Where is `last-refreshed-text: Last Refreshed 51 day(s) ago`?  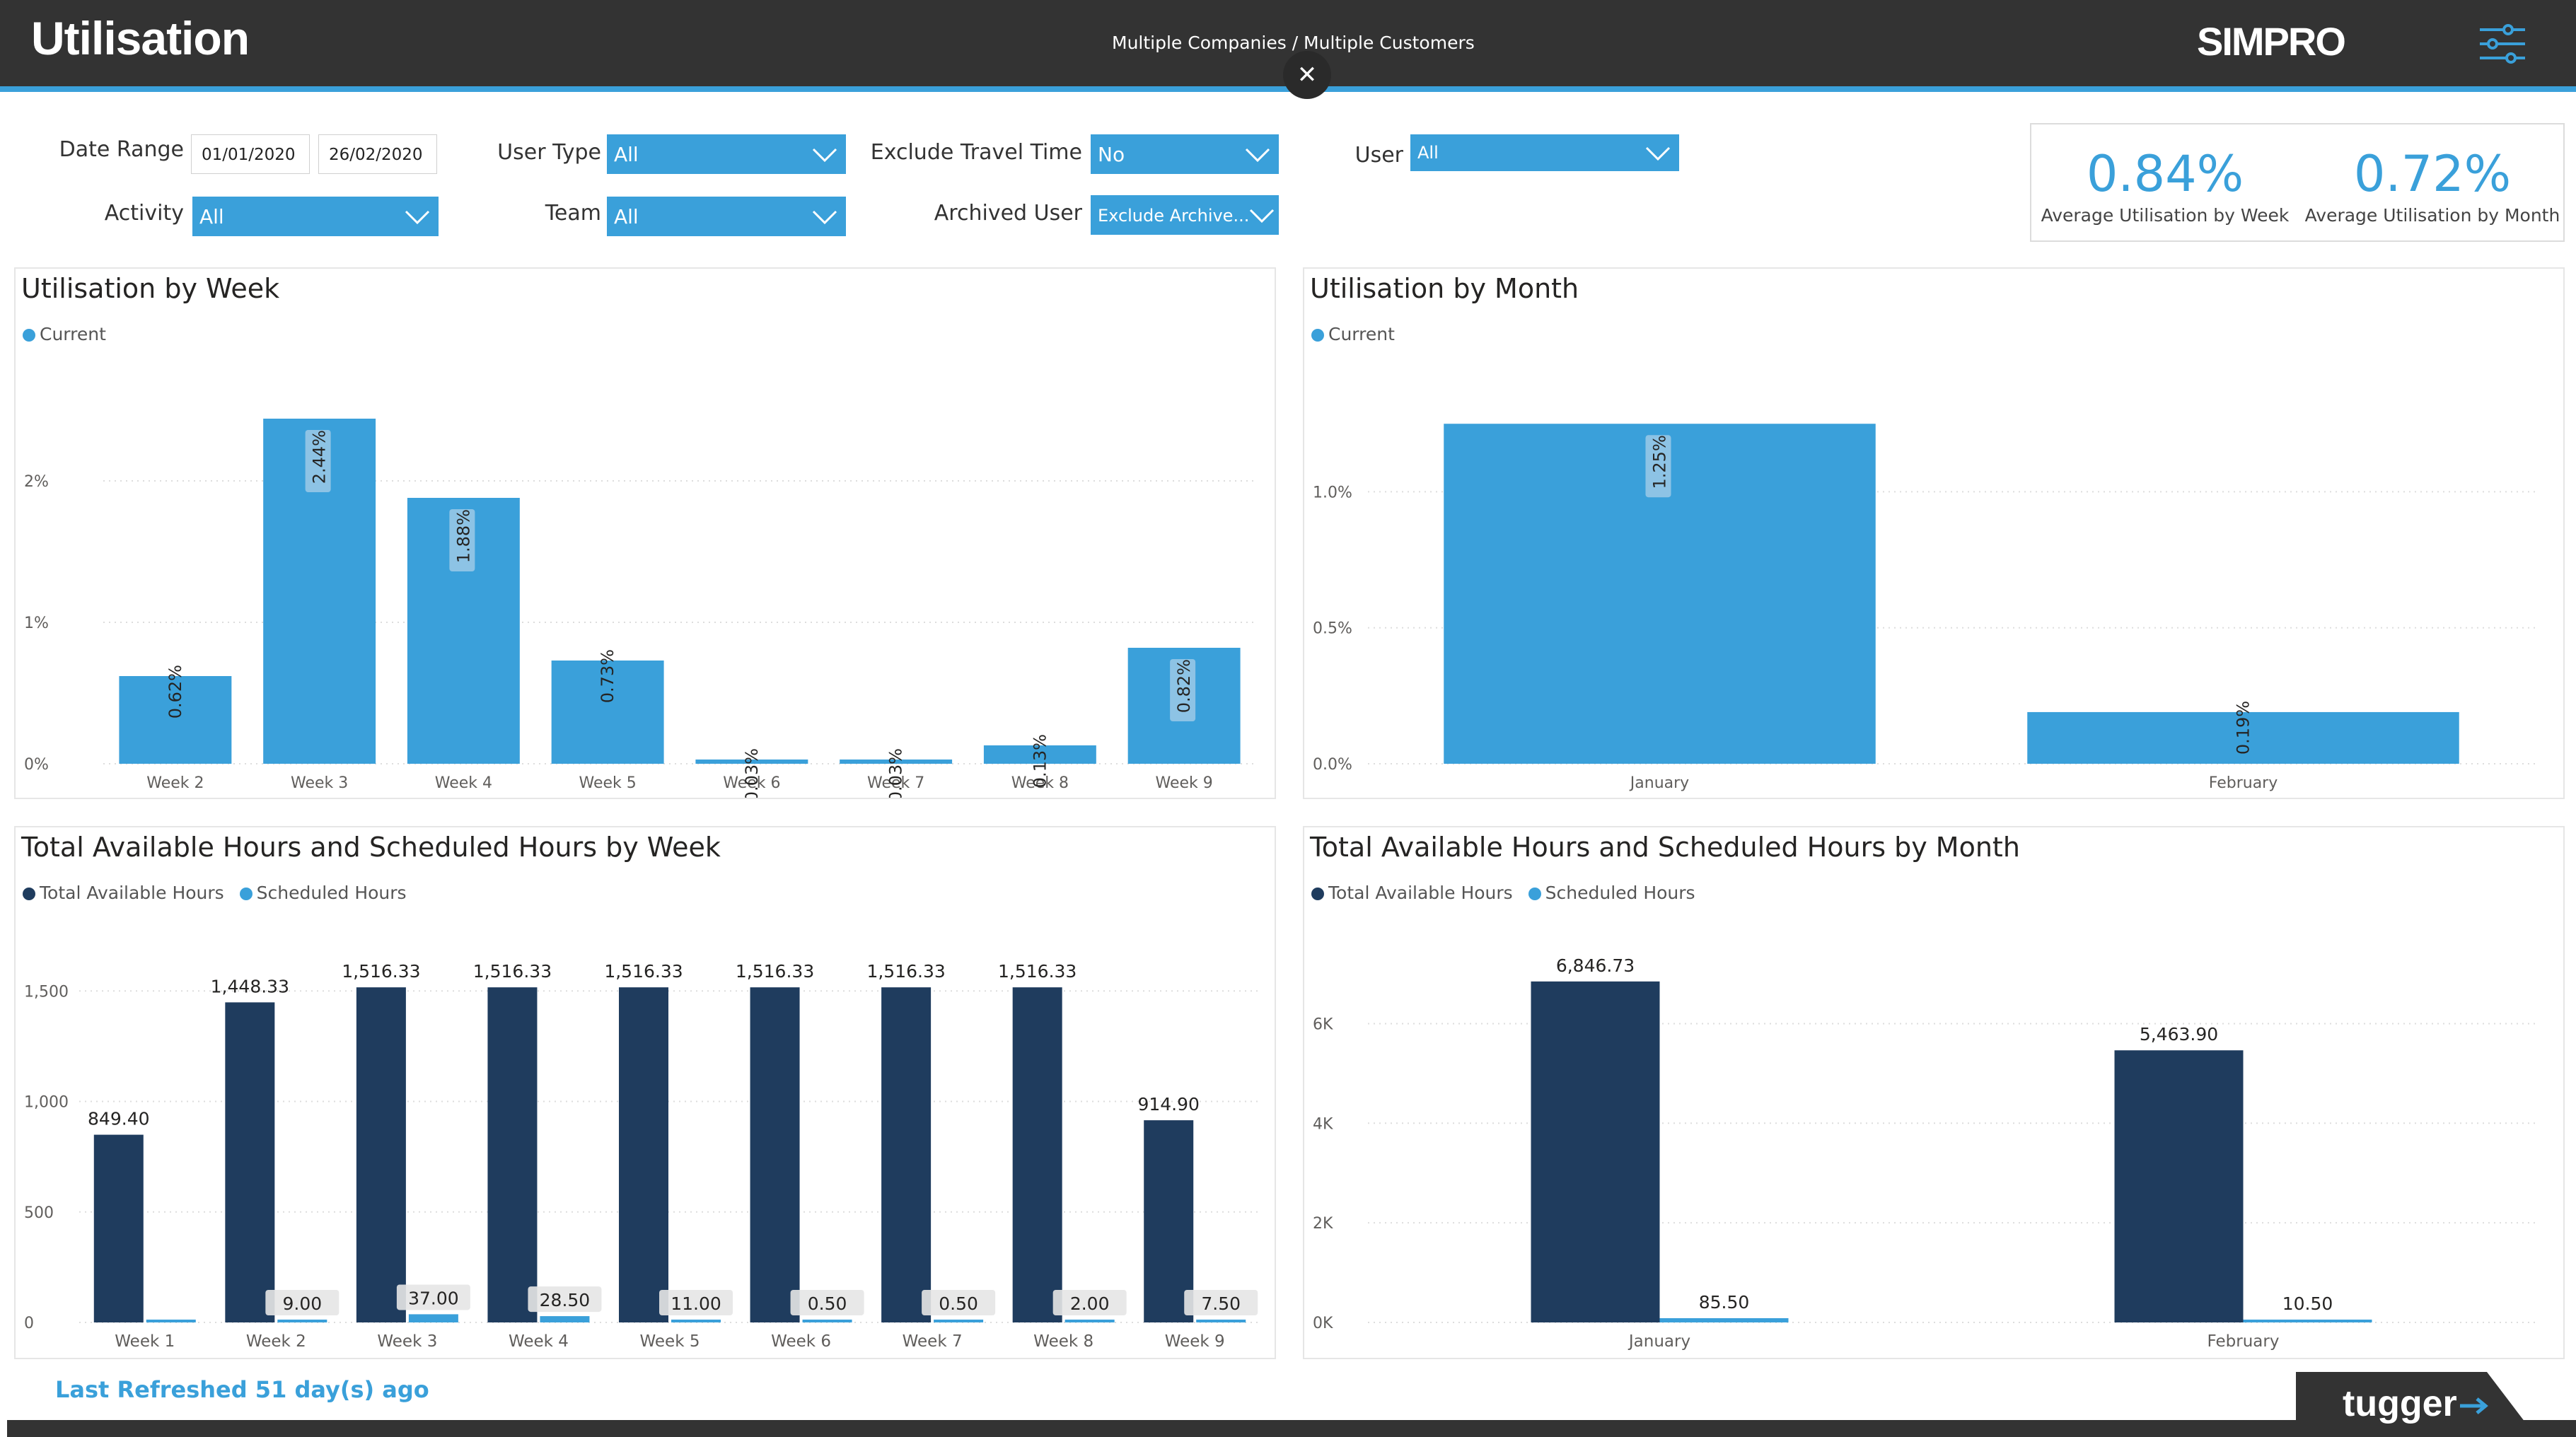 last-refreshed-text: Last Refreshed 51 day(s) ago is located at coordinates (242, 1389).